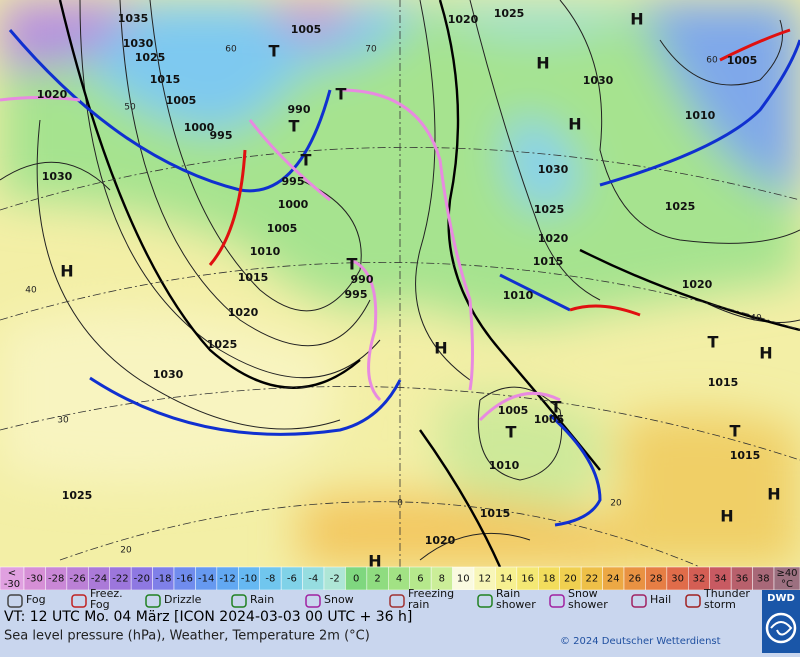  What do you see at coordinates (133, 18) in the screenshot?
I see `isobar-label: 1035` at bounding box center [133, 18].